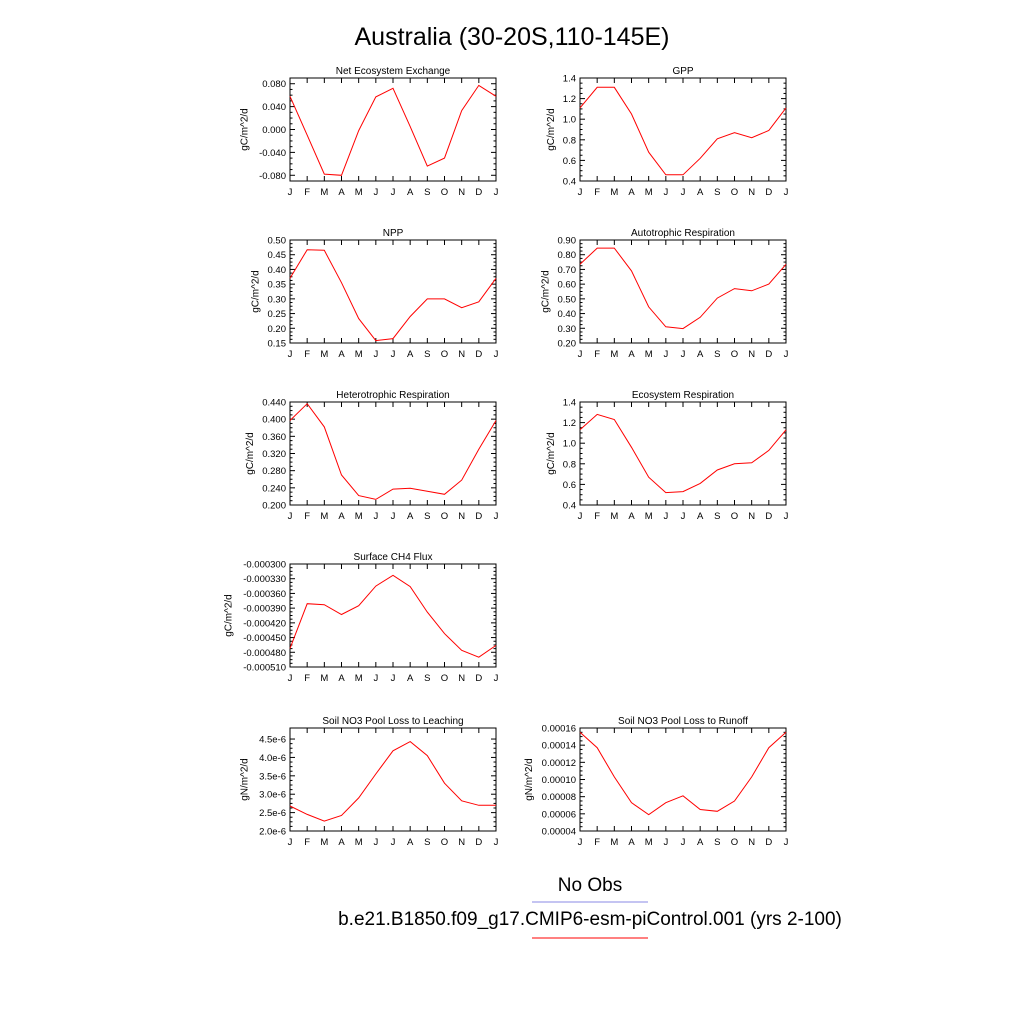 The width and height of the screenshot is (1024, 1024). What do you see at coordinates (272, 176) in the screenshot?
I see `y-tick-label: -0.080` at bounding box center [272, 176].